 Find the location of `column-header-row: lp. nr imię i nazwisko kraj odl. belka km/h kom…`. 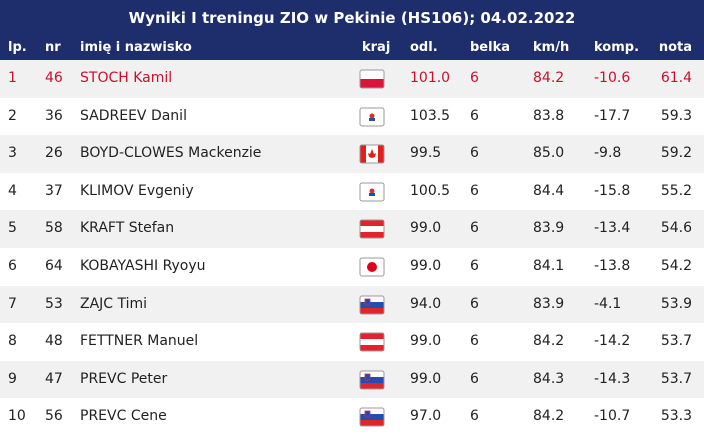

column-header-row: lp. nr imię i nazwisko kraj odl. belka km/h kom… is located at coordinates (352, 48).